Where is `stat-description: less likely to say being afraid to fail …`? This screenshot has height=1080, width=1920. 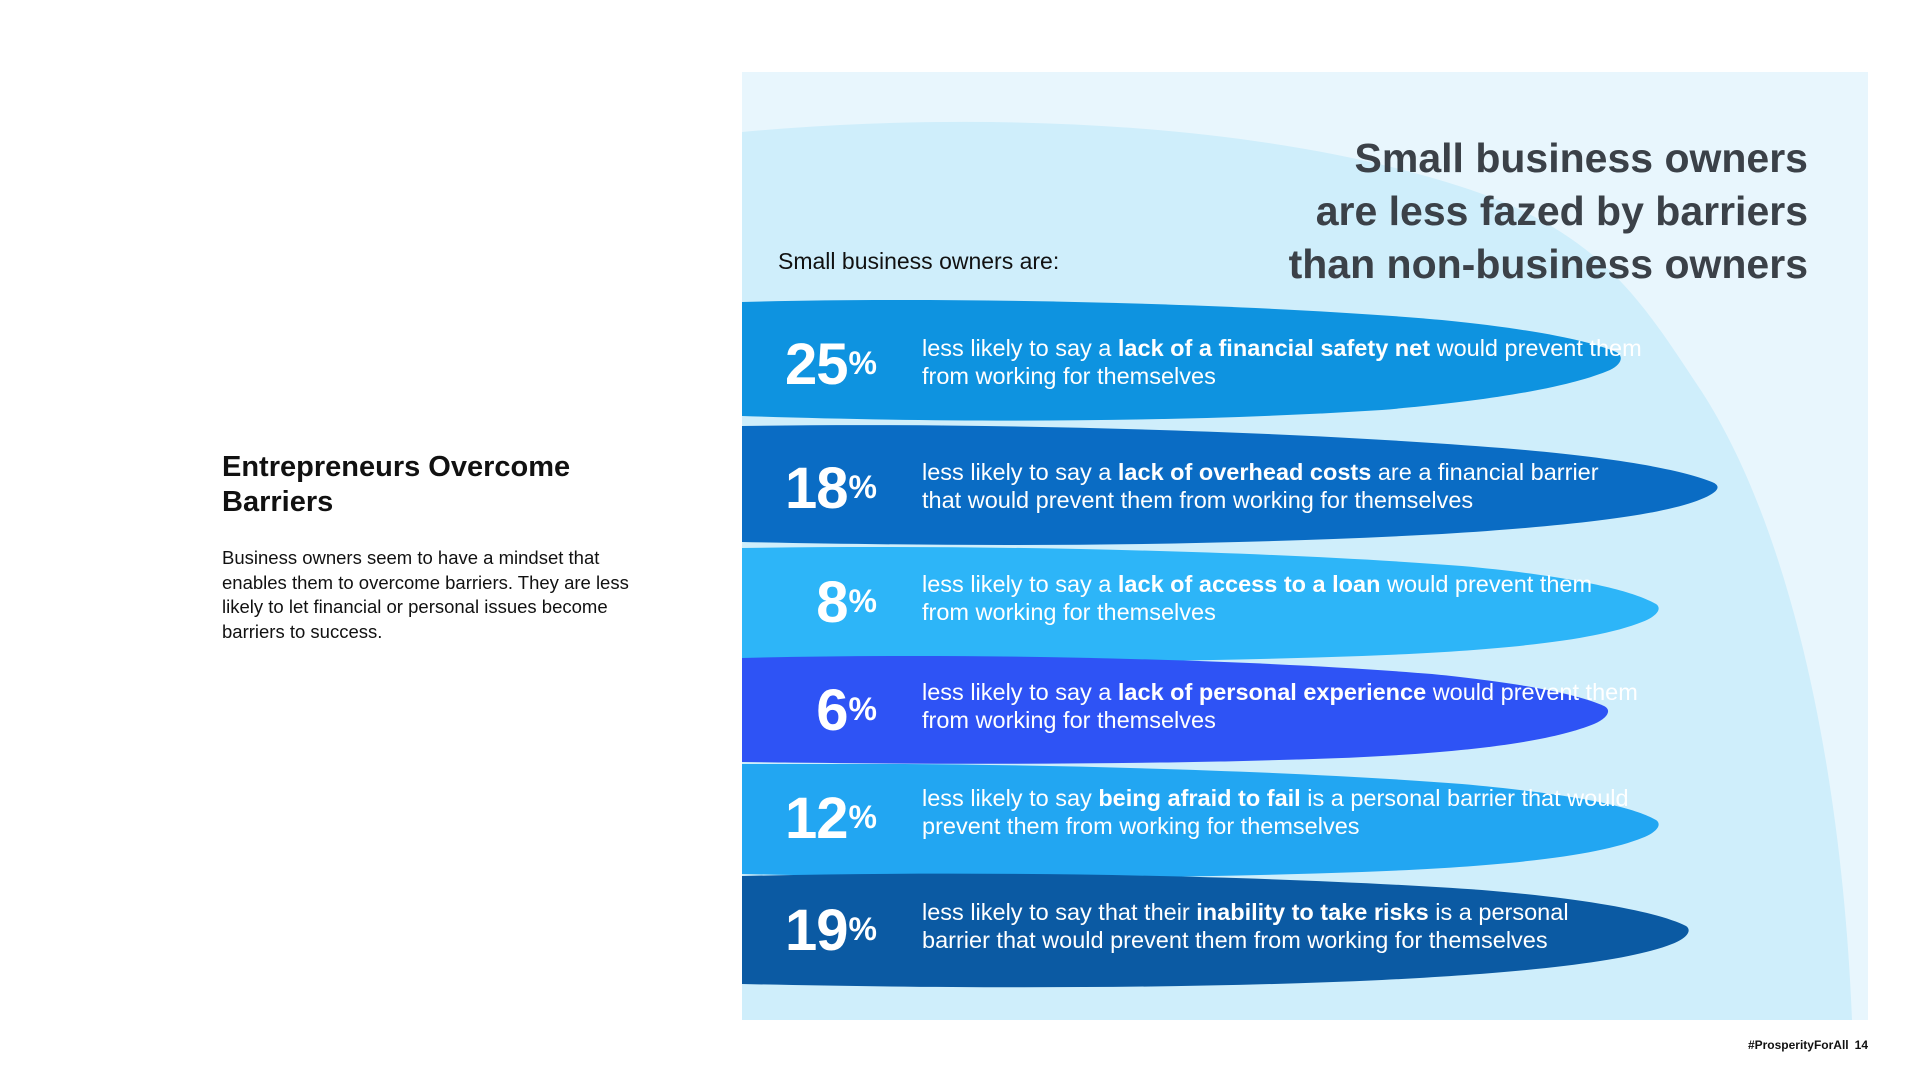
stat-description: less likely to say being afraid to fail … is located at coordinates (1275, 812).